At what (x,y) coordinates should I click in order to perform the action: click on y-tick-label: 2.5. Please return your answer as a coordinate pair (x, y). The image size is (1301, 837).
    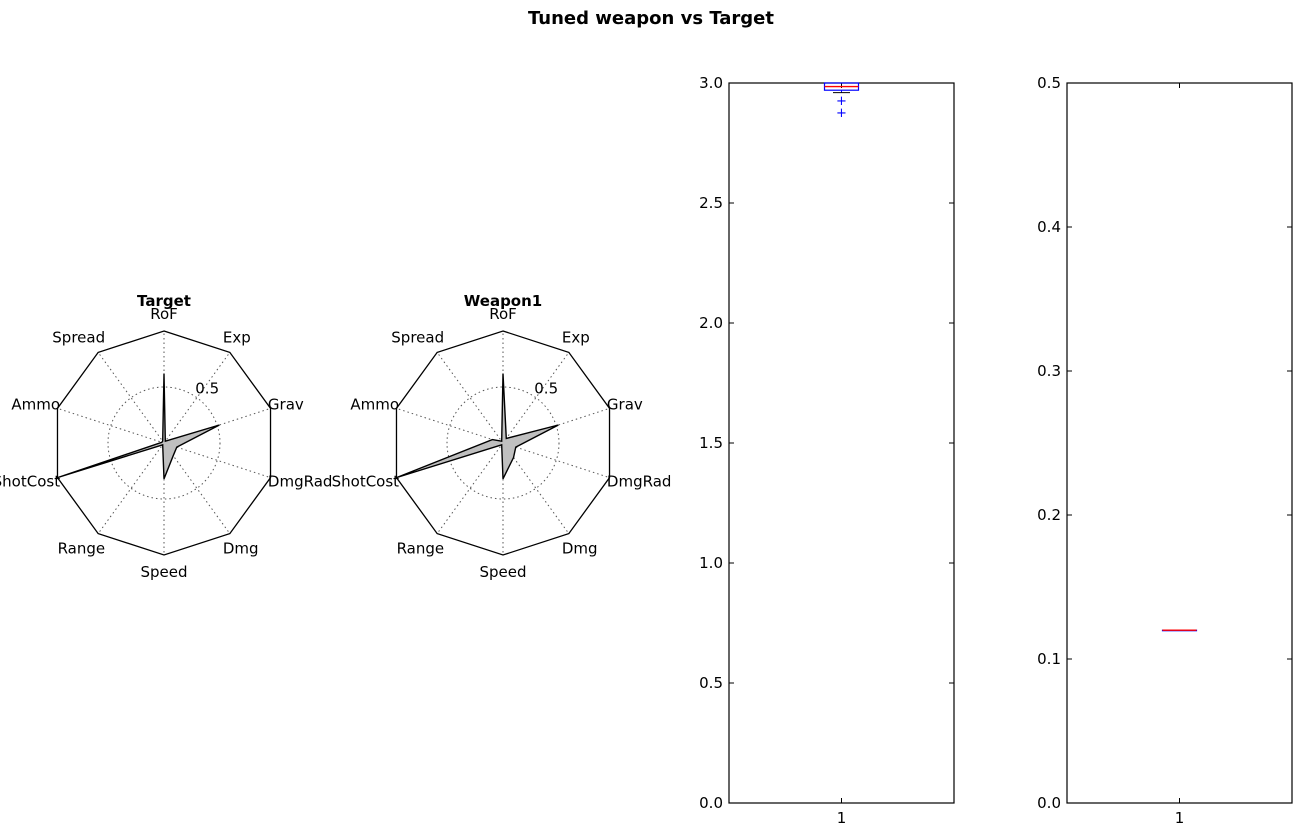
    Looking at the image, I should click on (711, 203).